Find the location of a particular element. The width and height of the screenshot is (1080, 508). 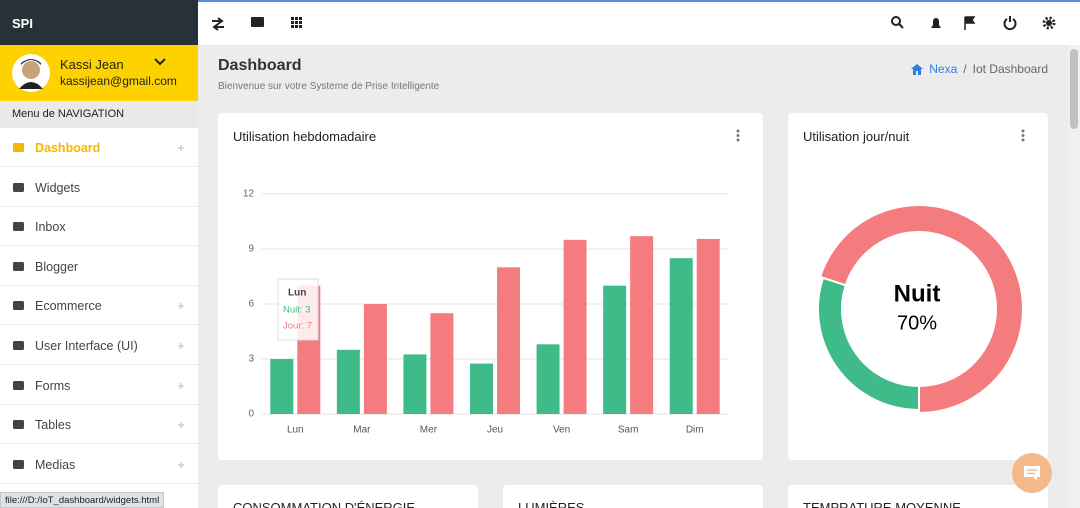

tooltip-line: Nuit: 3 is located at coordinates (296, 310).